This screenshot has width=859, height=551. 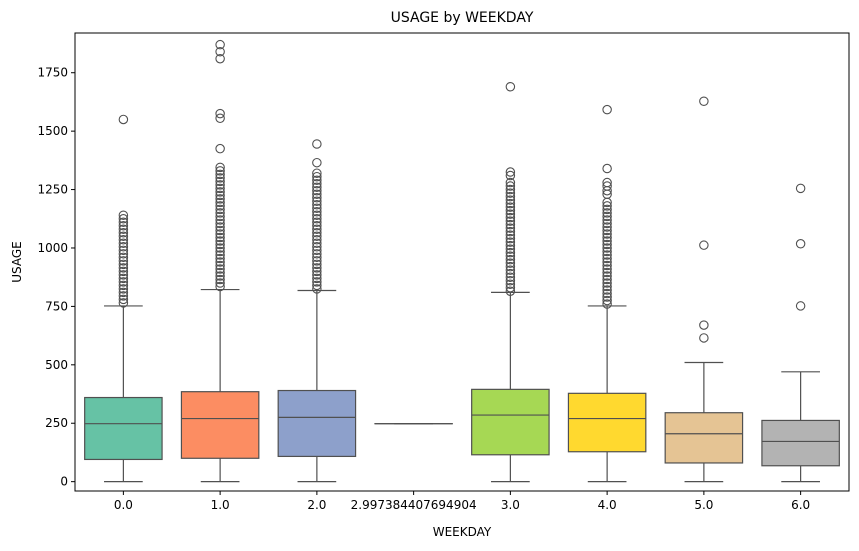 What do you see at coordinates (52, 248) in the screenshot?
I see `y-tick-label: 1000` at bounding box center [52, 248].